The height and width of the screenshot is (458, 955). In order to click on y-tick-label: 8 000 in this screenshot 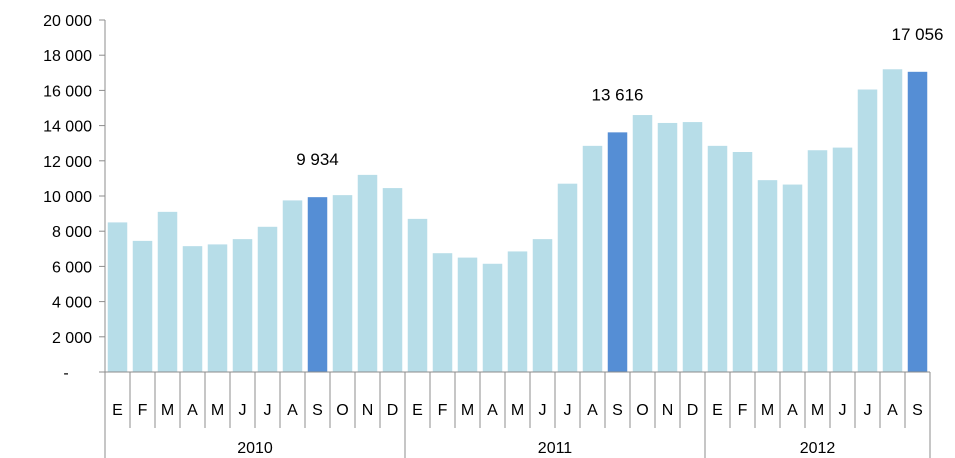, I will do `click(72, 232)`.